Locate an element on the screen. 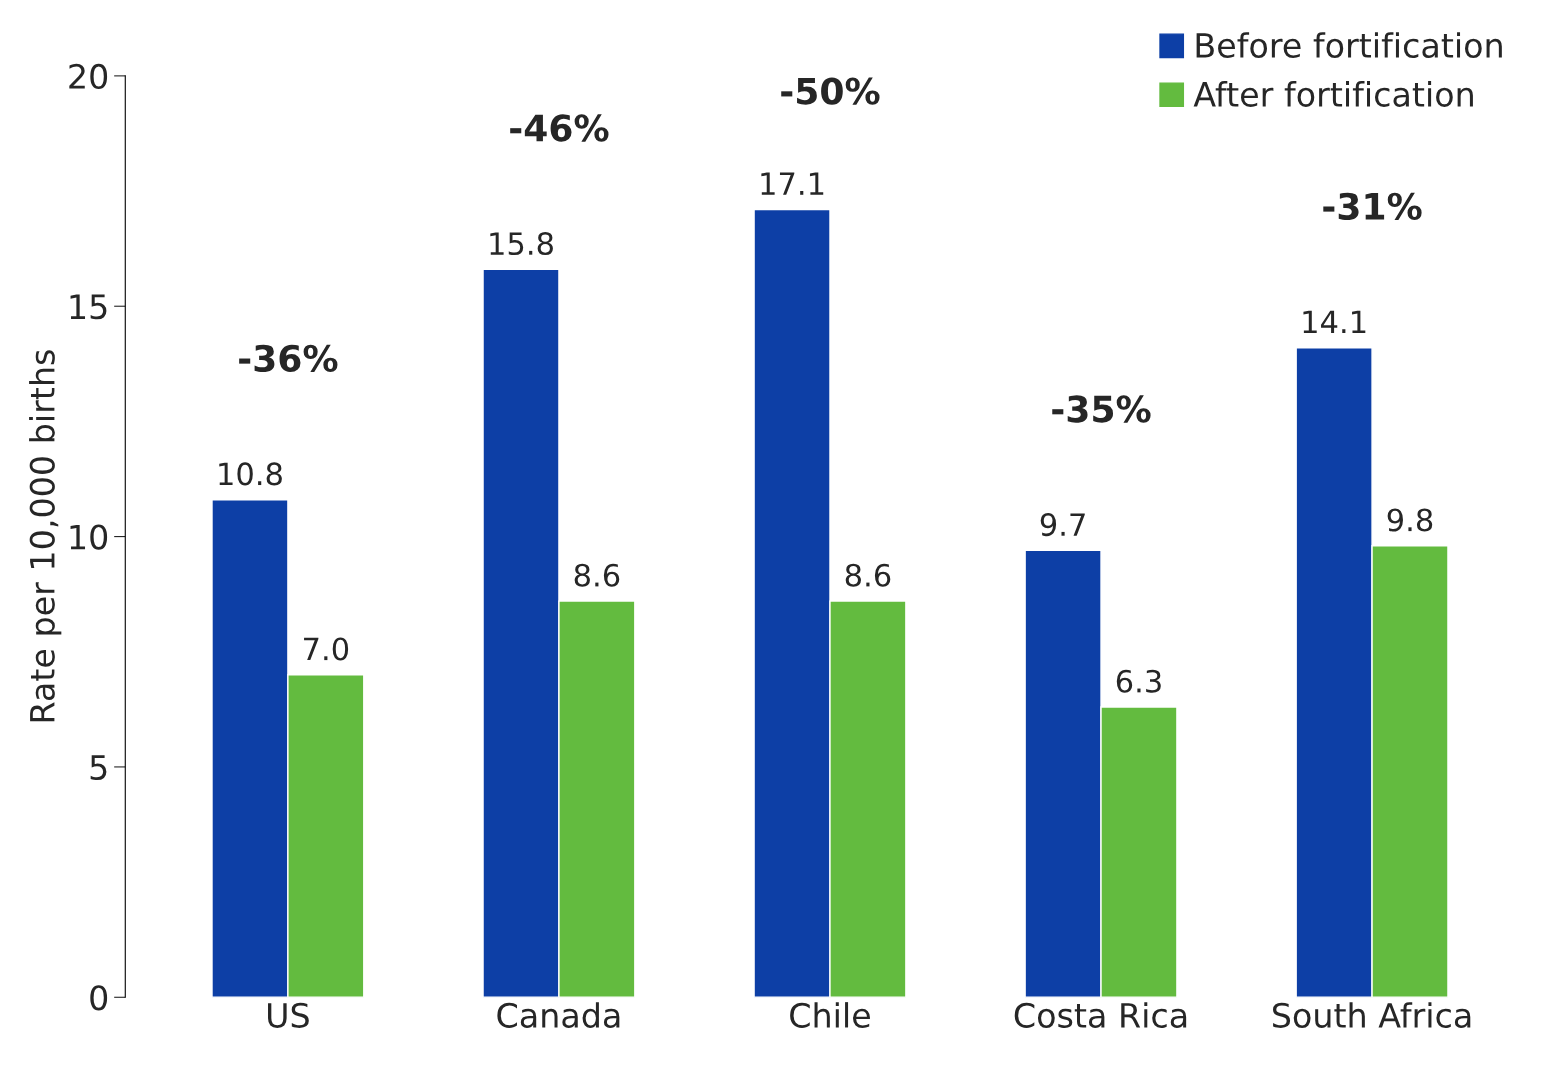  x-tick-label: Costa Rica is located at coordinates (1100, 1015).